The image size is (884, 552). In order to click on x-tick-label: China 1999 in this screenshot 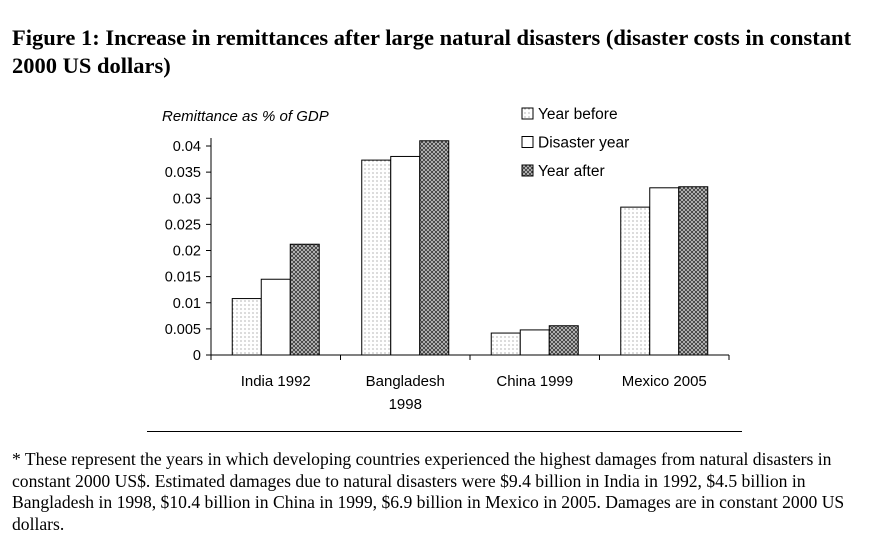, I will do `click(534, 381)`.